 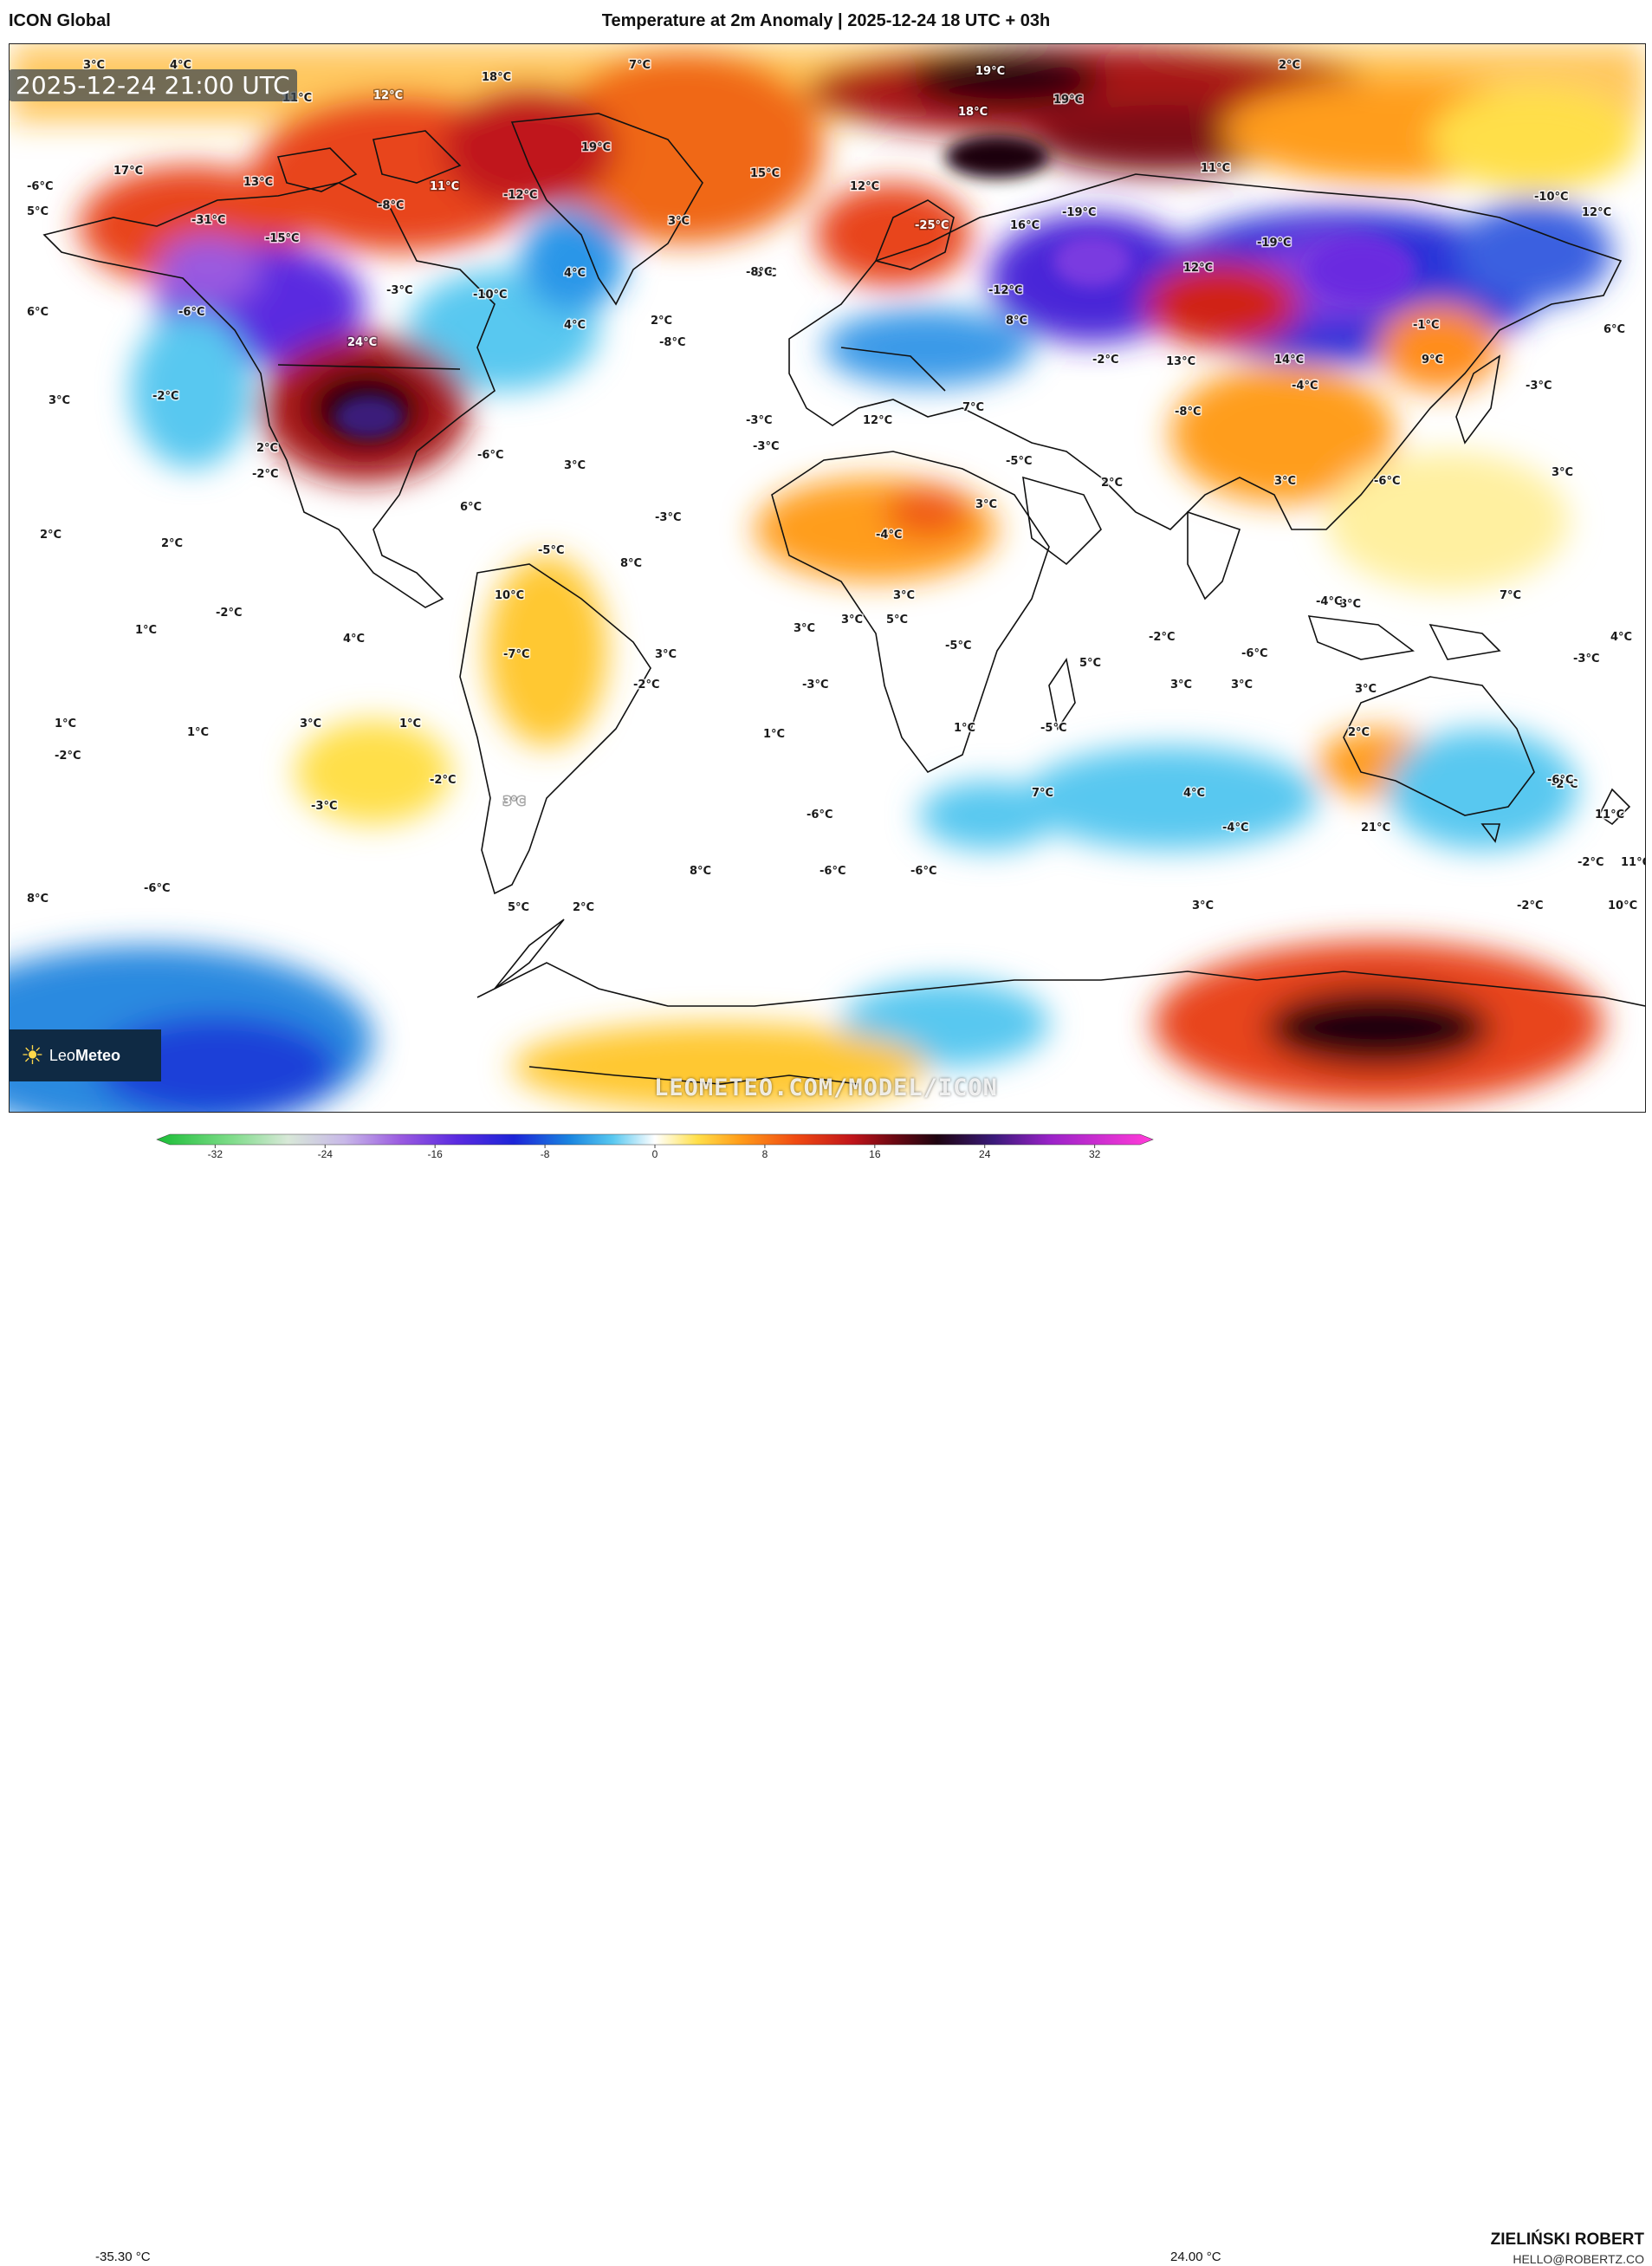 What do you see at coordinates (973, 112) in the screenshot?
I see `temperature-label: 18°C` at bounding box center [973, 112].